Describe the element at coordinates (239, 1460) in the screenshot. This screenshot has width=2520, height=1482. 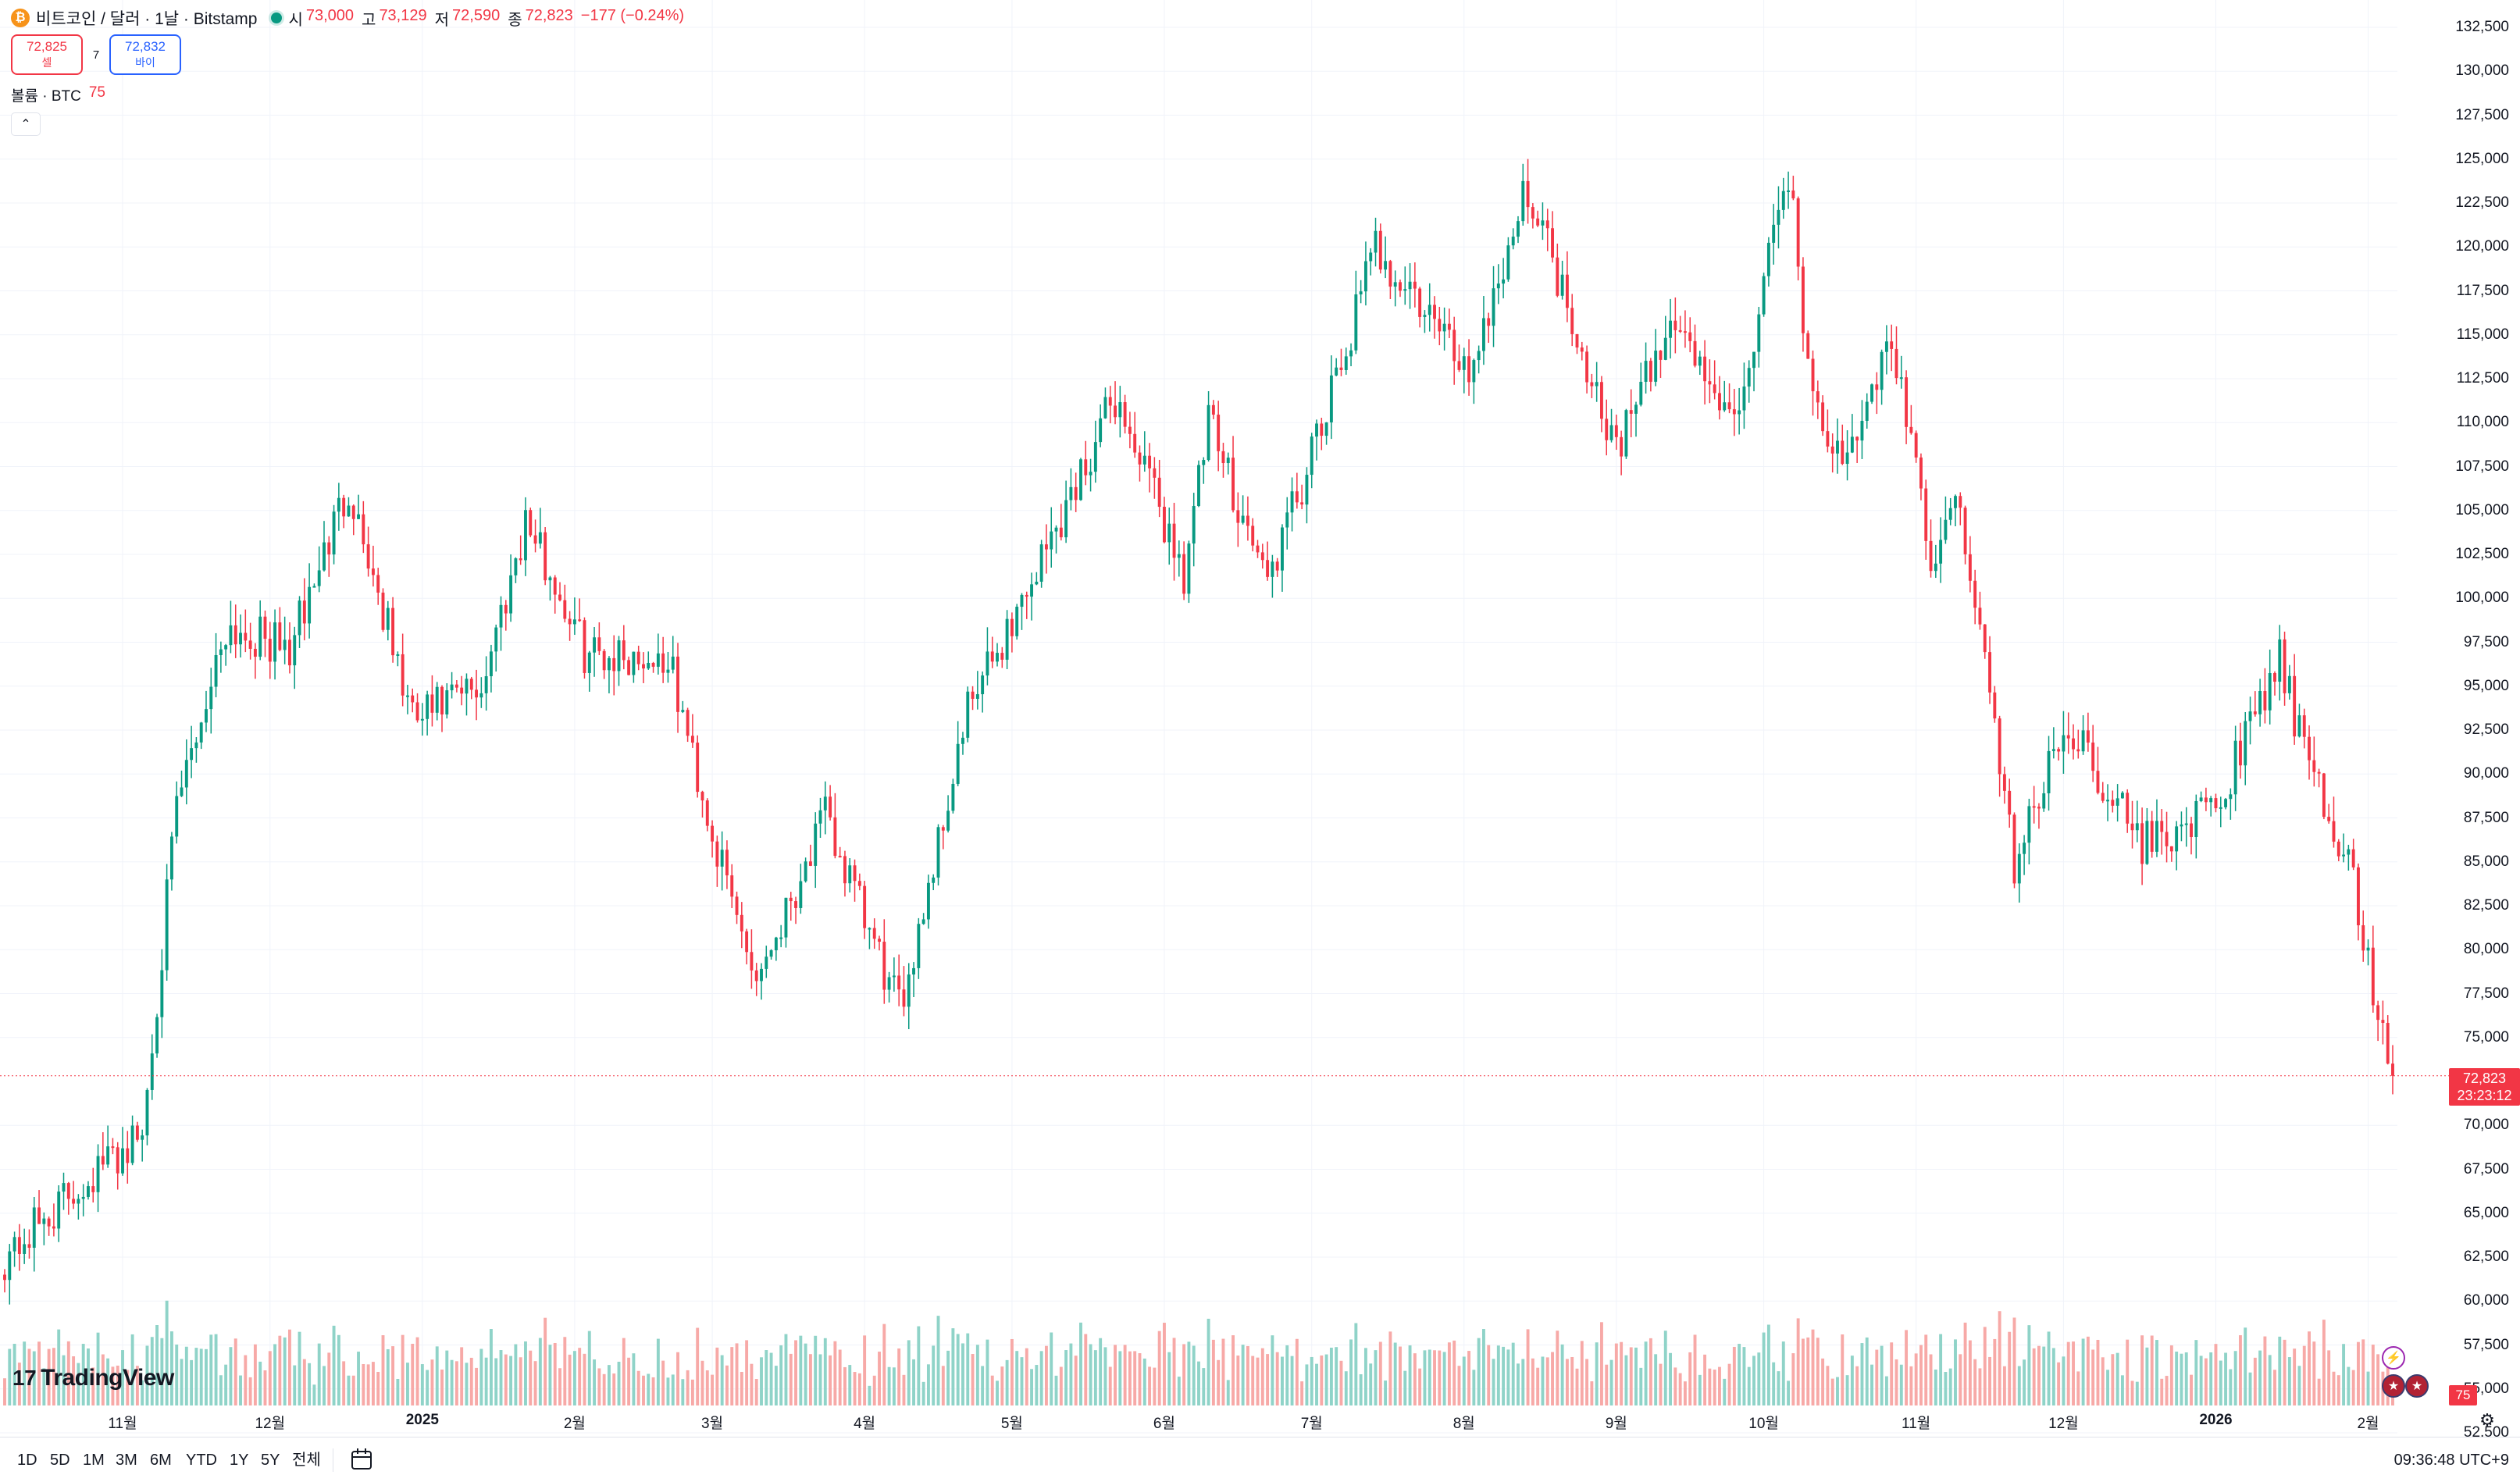
I see `range-1y-button: 1Y` at that location.